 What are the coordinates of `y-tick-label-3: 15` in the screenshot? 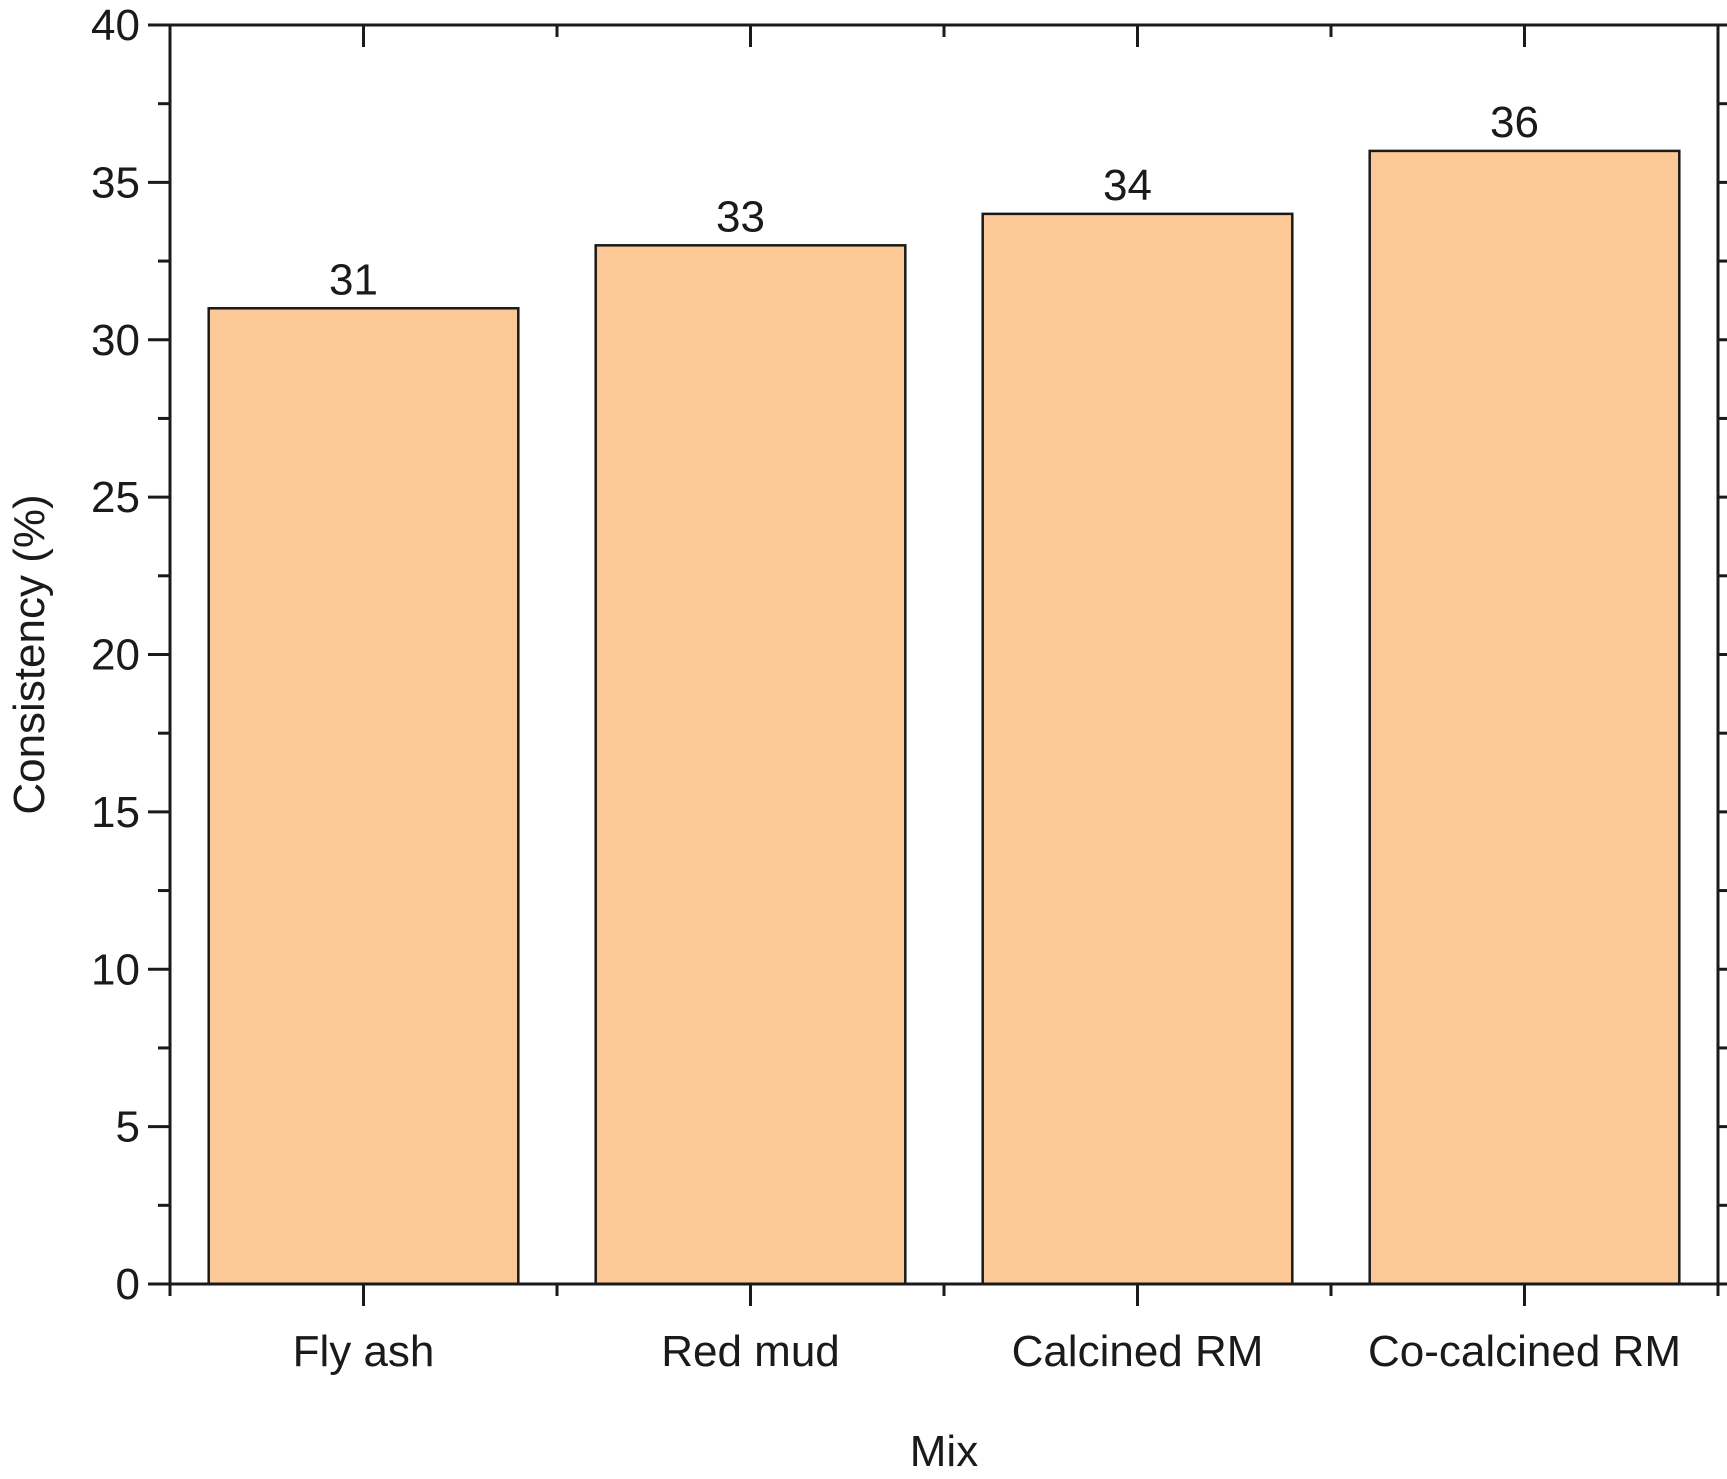 It's located at (115, 812).